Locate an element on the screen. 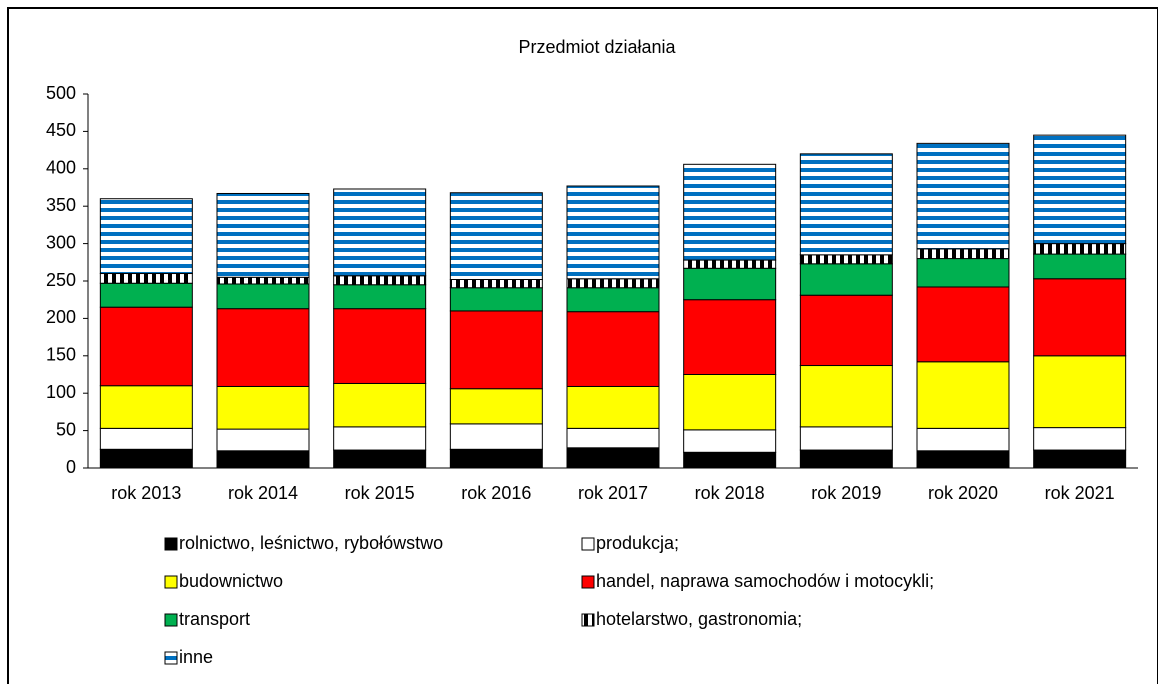  x-tick-label: rok 2014 is located at coordinates (263, 493).